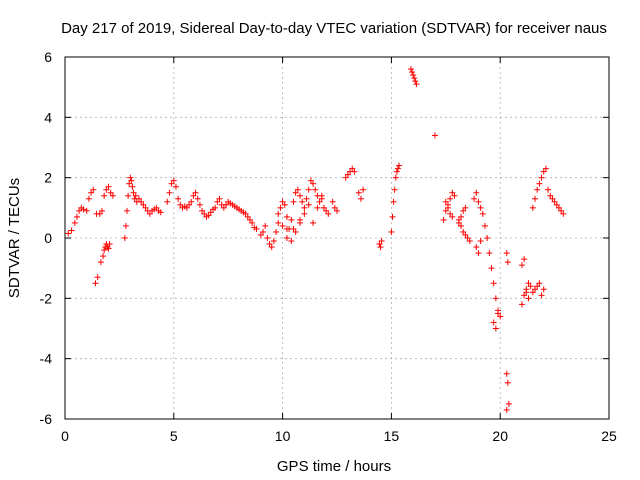  I want to click on y-tick-label: -6, so click(46, 419).